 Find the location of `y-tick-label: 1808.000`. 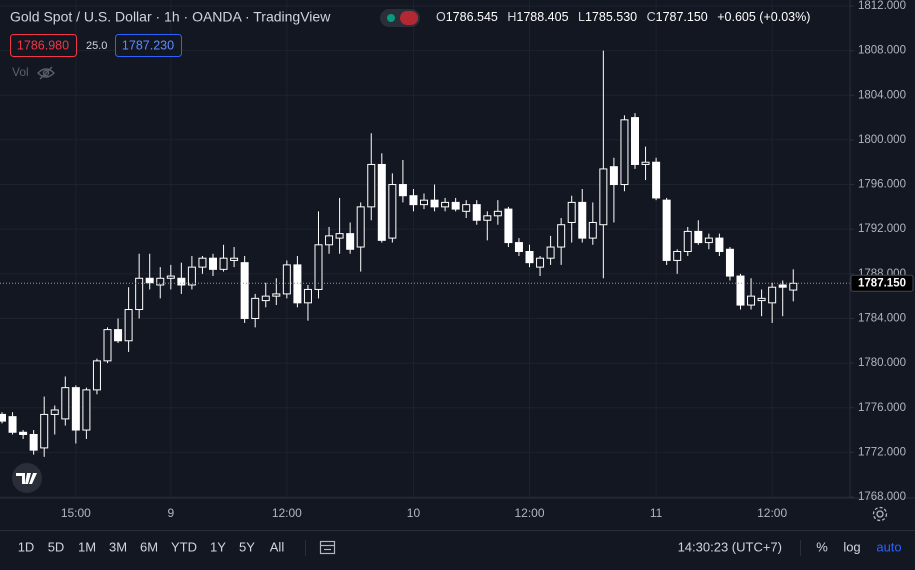

y-tick-label: 1808.000 is located at coordinates (882, 51).